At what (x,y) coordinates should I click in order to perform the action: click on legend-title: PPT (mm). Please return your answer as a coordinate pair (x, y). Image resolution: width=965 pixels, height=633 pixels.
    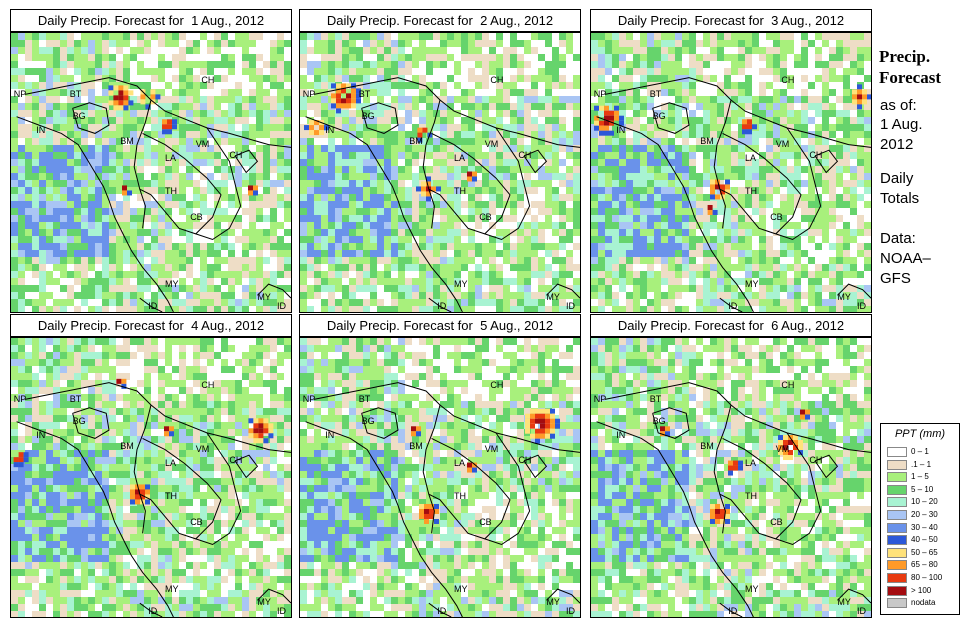
    Looking at the image, I should click on (920, 434).